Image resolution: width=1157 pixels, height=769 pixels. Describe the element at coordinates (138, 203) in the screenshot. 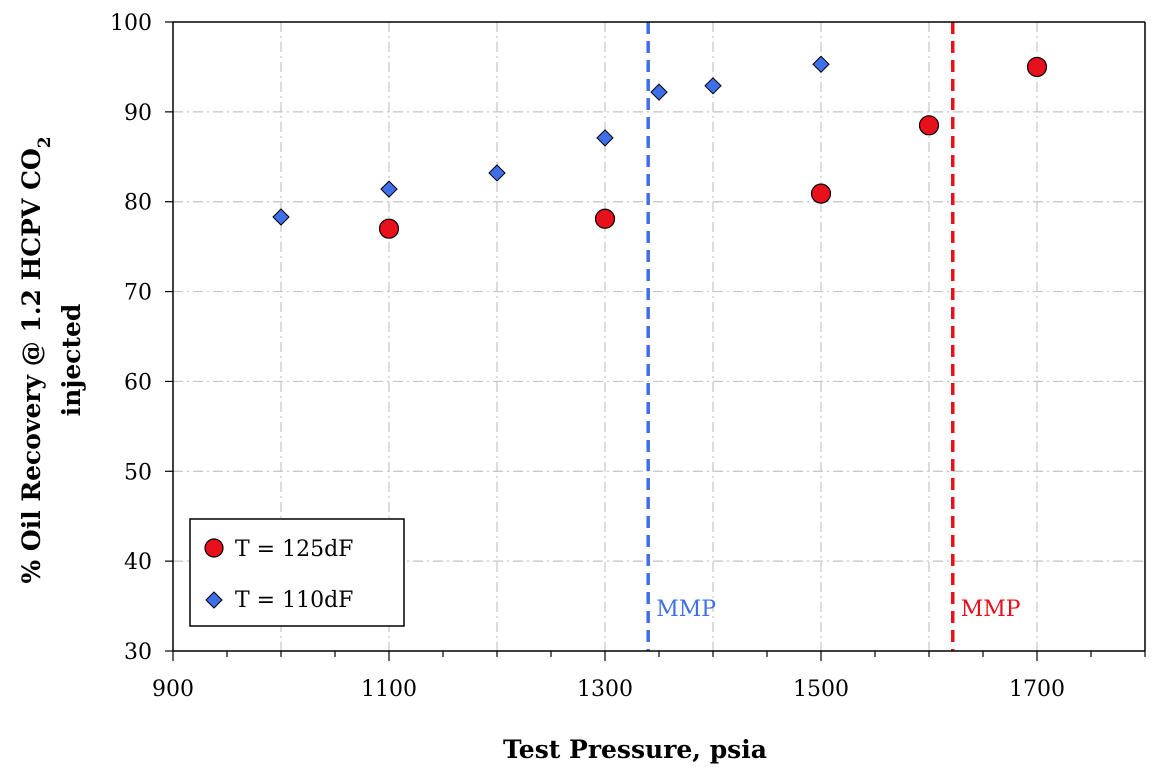

I see `y-tick-label: 80` at that location.